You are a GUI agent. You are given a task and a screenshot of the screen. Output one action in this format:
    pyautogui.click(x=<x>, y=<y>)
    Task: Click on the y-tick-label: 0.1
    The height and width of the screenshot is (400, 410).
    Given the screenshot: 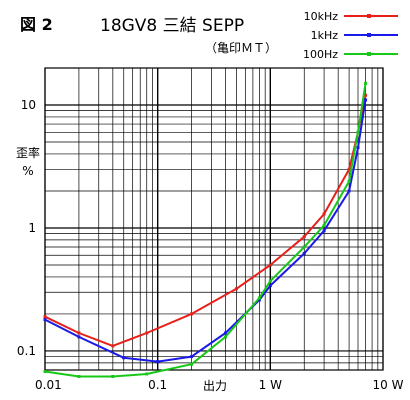 What is the action you would take?
    pyautogui.click(x=26, y=351)
    